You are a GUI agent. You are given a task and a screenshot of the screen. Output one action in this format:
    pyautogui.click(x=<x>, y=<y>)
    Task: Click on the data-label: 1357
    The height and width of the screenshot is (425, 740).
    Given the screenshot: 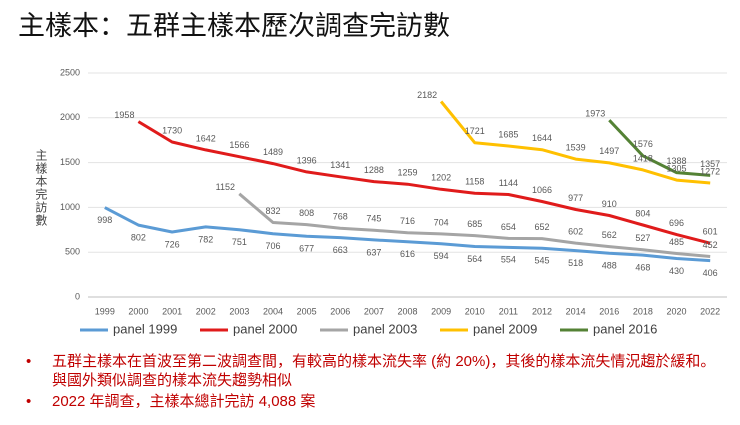 What is the action you would take?
    pyautogui.click(x=710, y=164)
    